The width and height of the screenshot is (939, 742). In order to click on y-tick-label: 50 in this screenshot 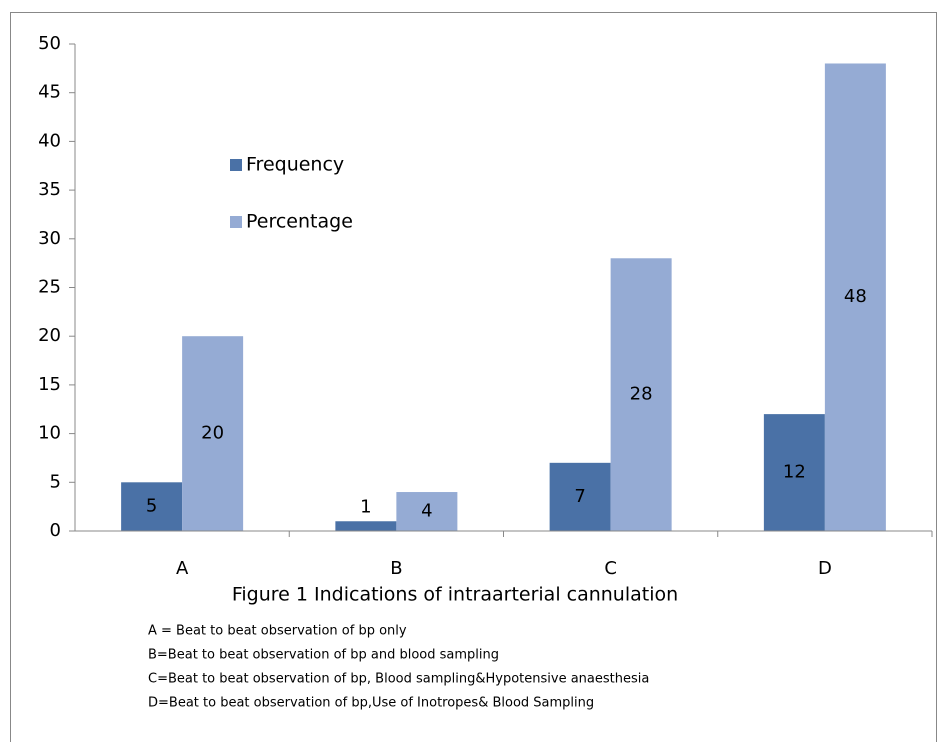, I will do `click(49, 43)`.